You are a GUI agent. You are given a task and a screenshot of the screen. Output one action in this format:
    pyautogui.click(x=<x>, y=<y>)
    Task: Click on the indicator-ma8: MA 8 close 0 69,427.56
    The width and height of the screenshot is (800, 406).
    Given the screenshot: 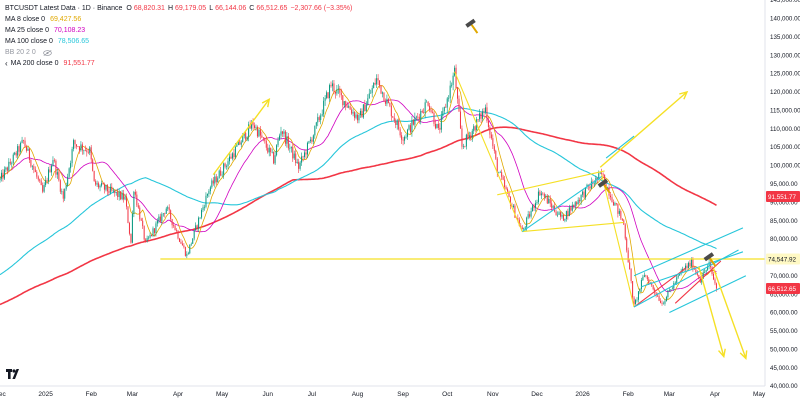 What is the action you would take?
    pyautogui.click(x=178, y=19)
    